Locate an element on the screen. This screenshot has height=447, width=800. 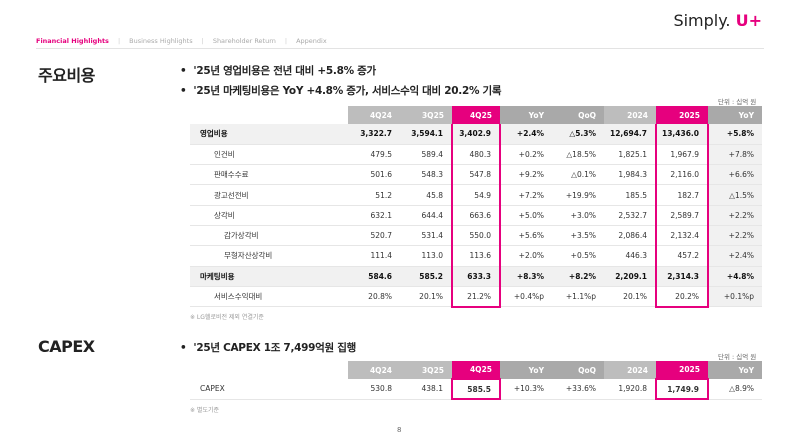
table-cell: 1,984.3 is located at coordinates (630, 175).